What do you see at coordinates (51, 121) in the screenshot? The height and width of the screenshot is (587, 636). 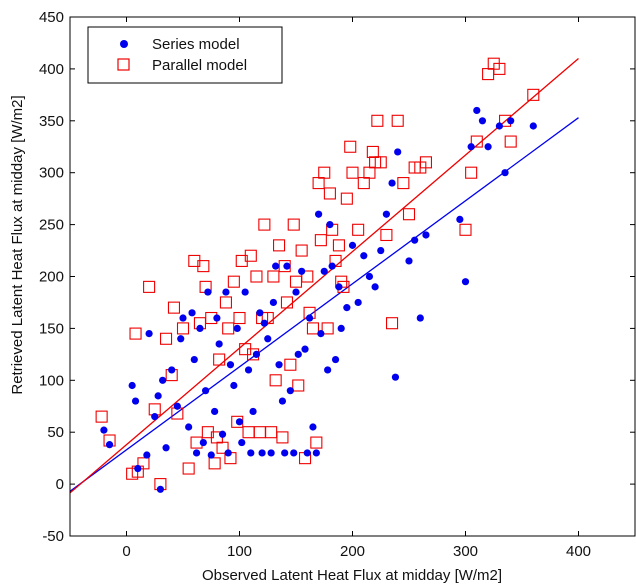 I see `y-tick-label: 350` at bounding box center [51, 121].